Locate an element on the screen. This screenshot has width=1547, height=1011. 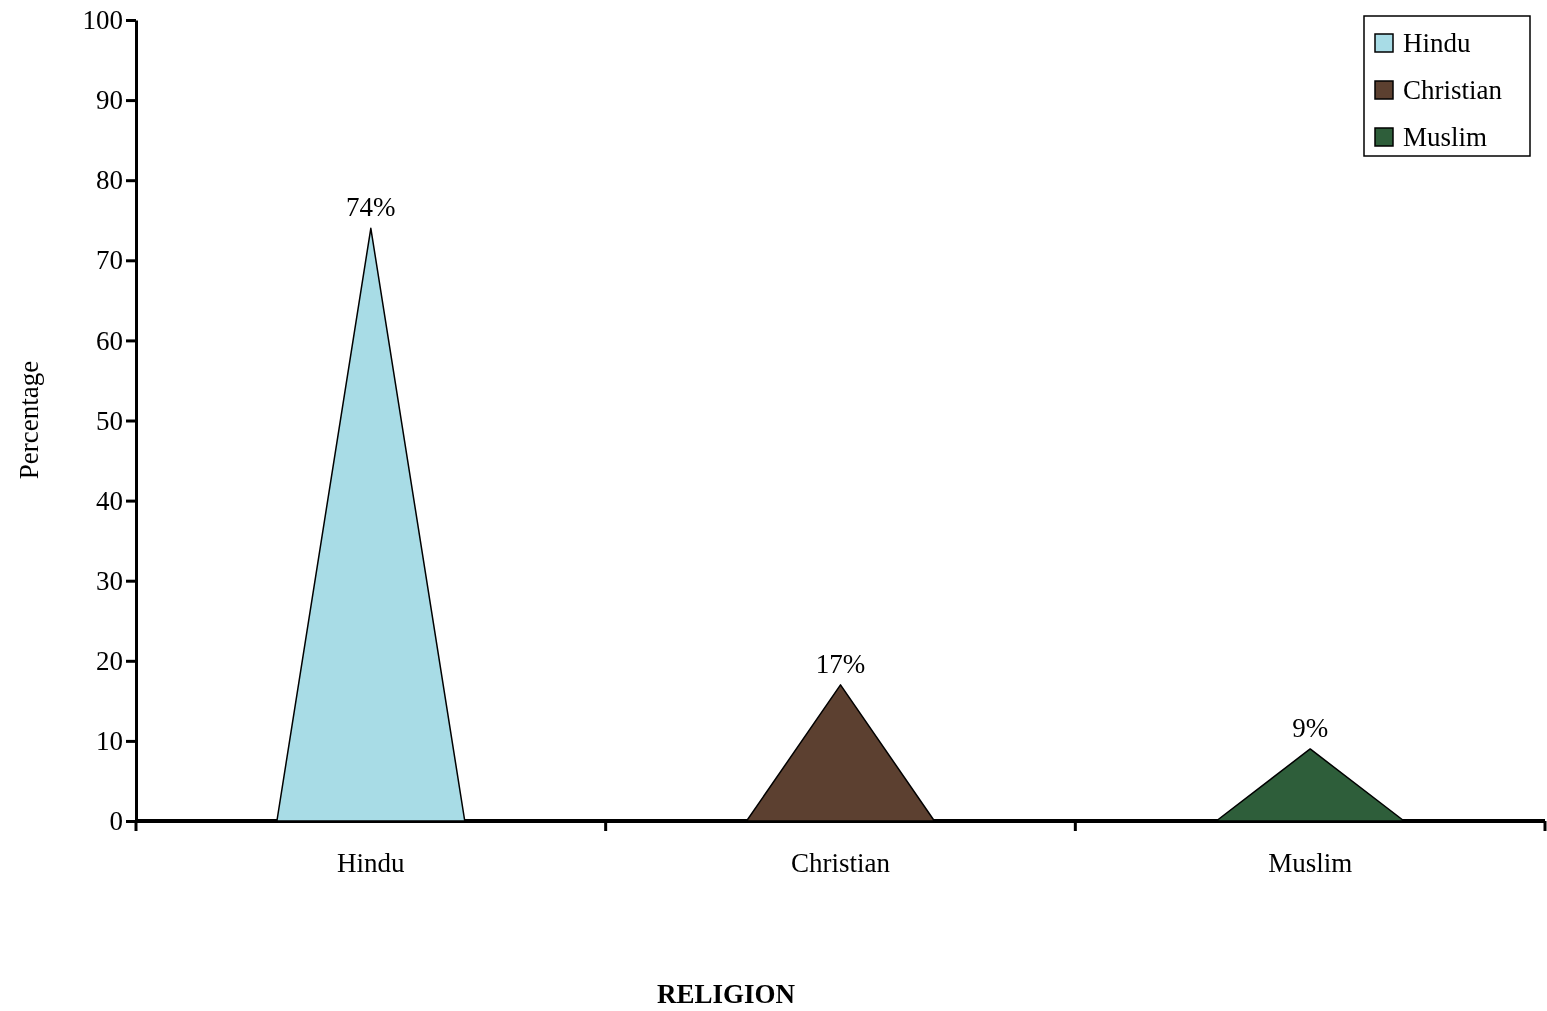
y-tick-label: 70 is located at coordinates (109, 260).